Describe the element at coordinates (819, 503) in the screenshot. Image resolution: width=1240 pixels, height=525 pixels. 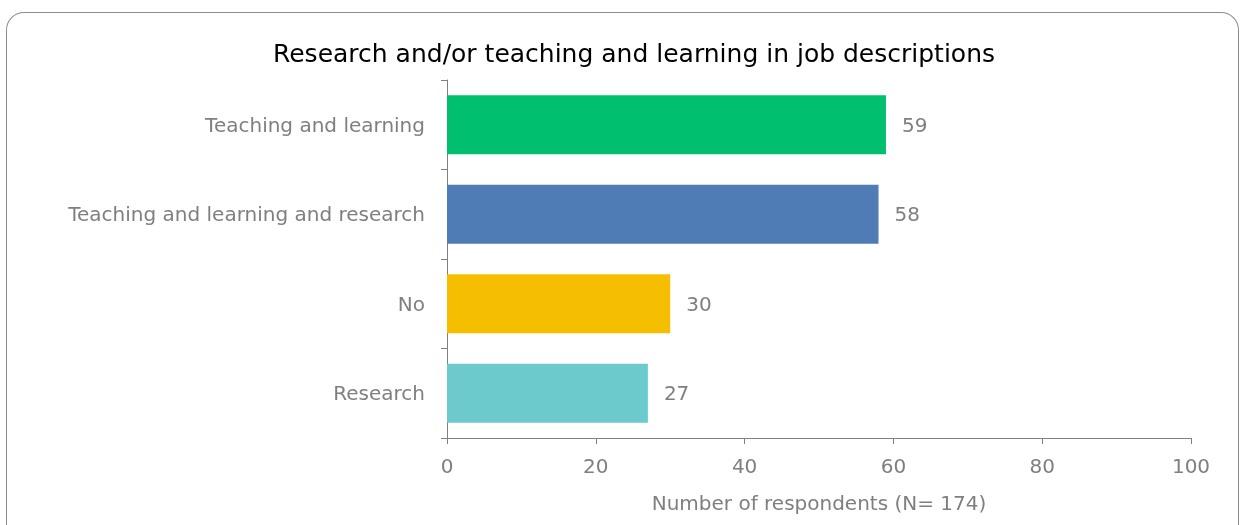
I see `x-axis-title: Number of respondents (N= 174)` at that location.